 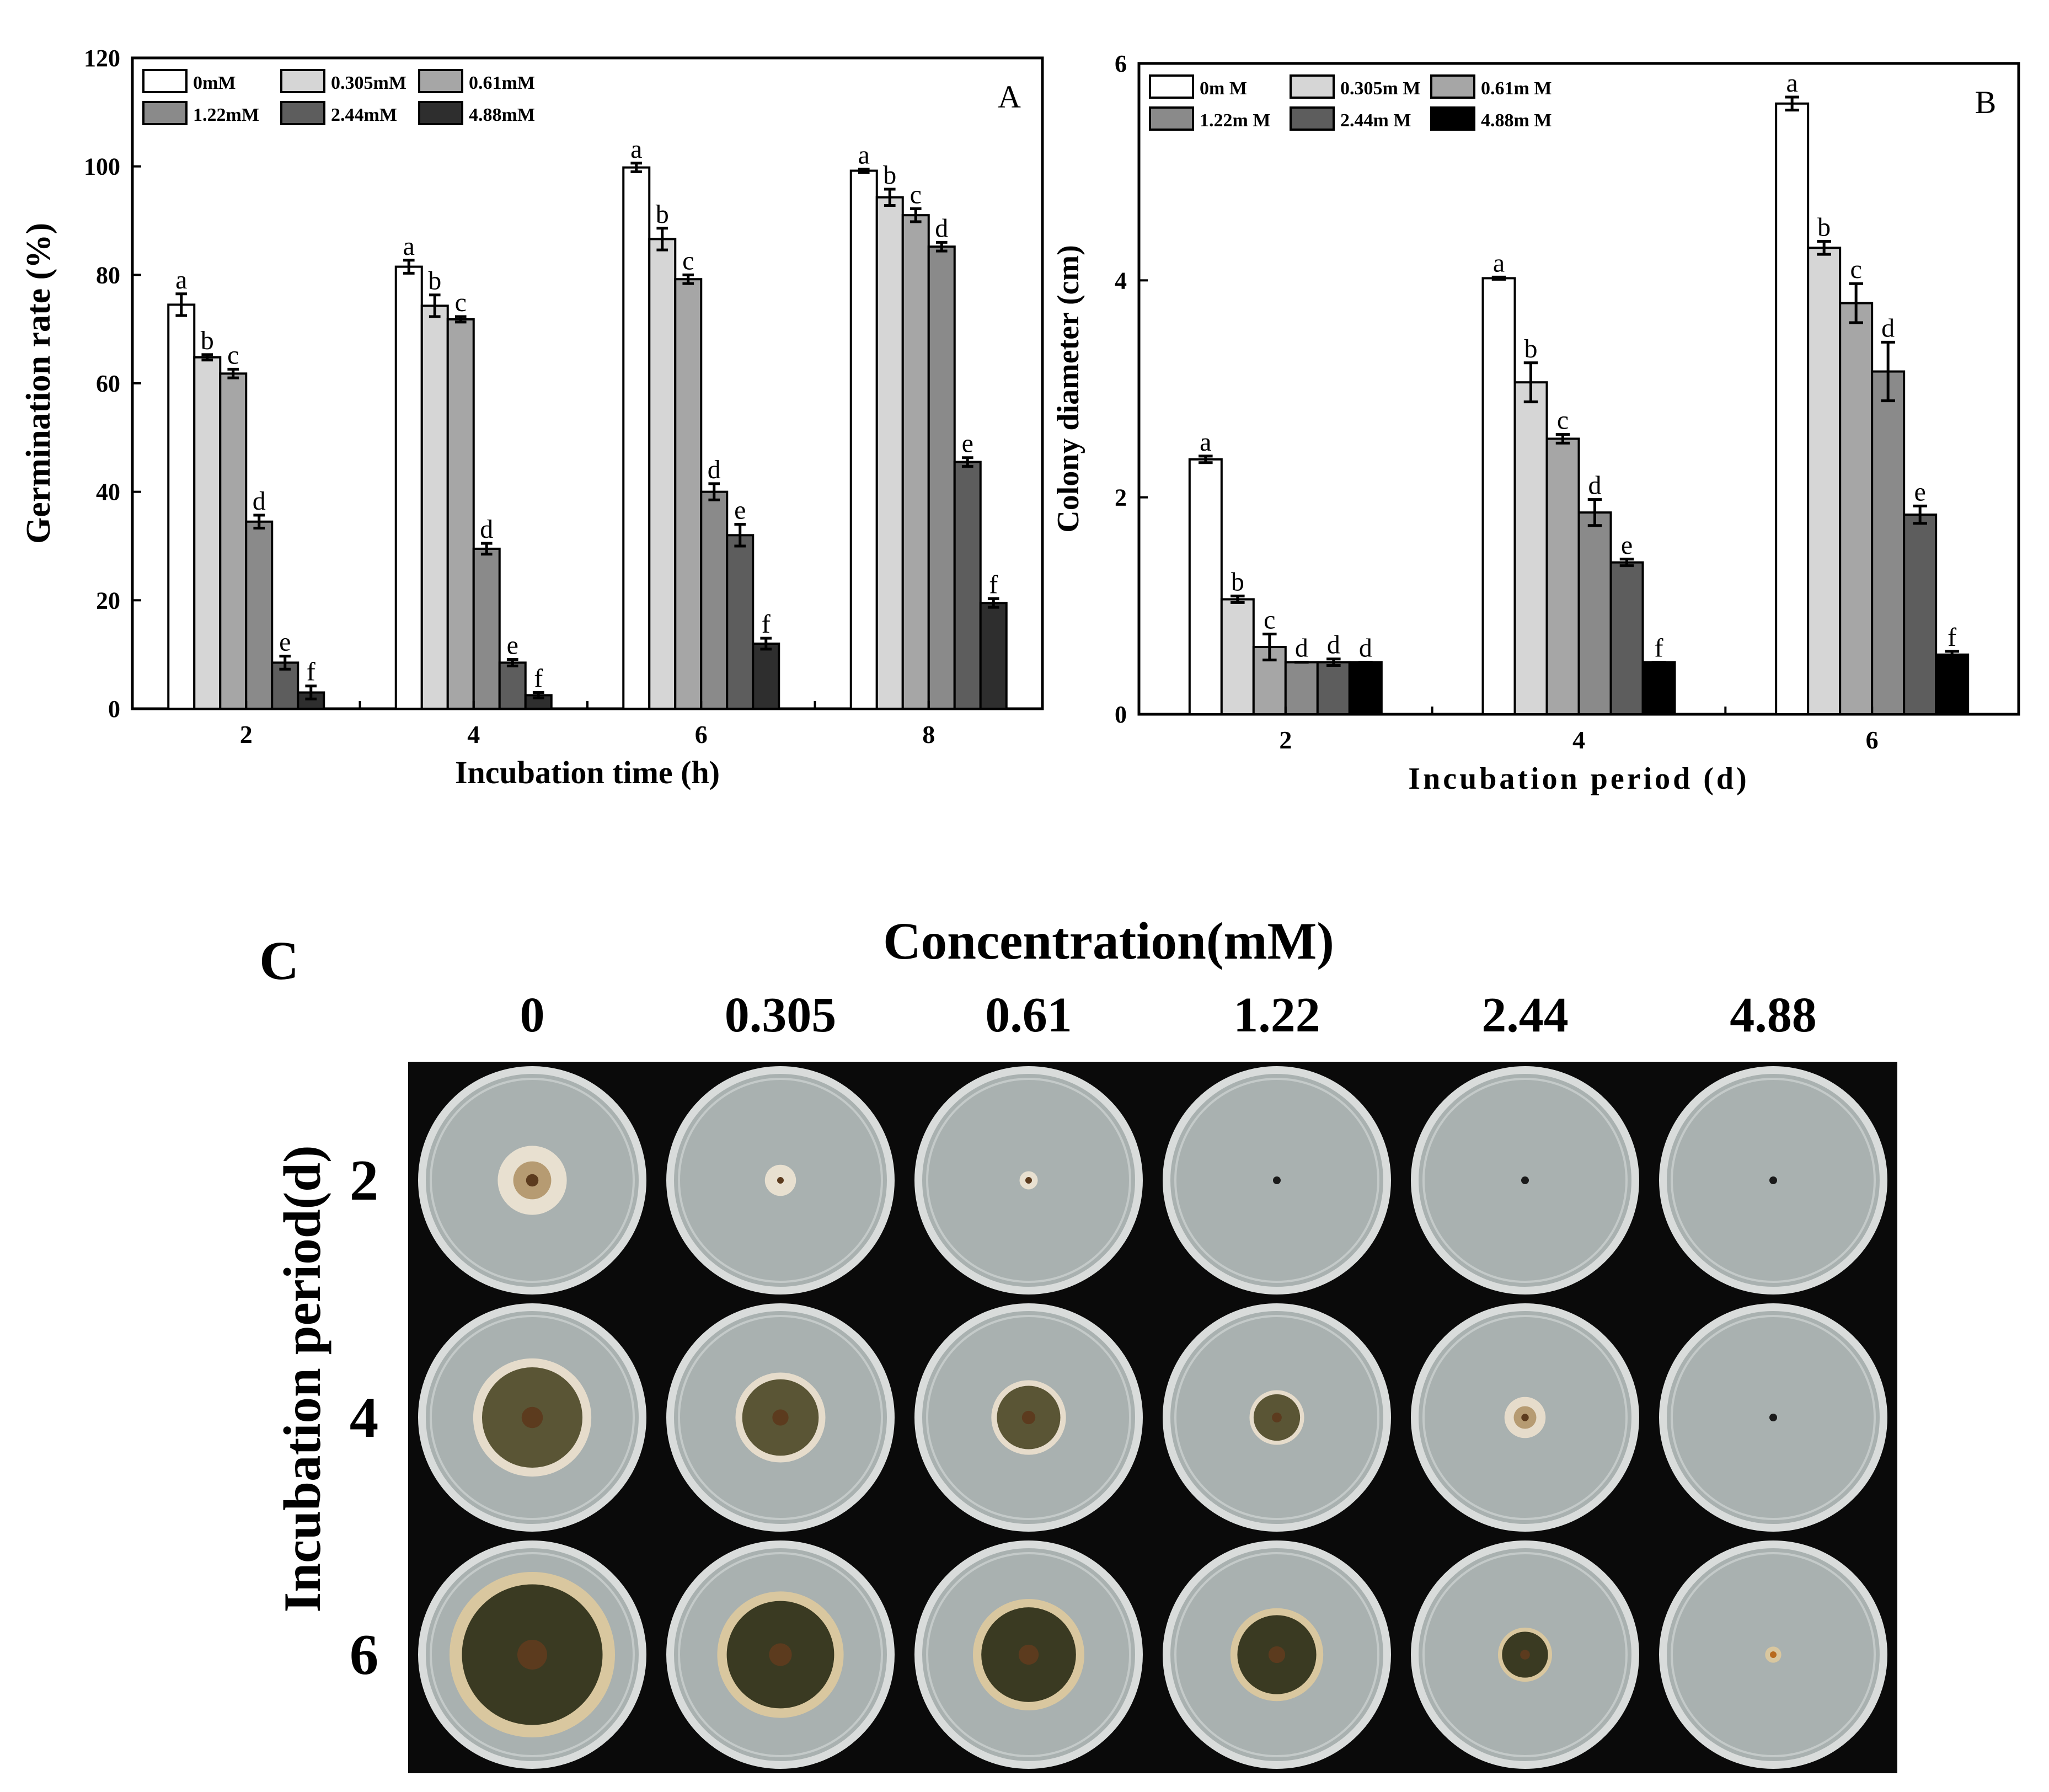 What do you see at coordinates (1223, 88) in the screenshot?
I see `legend-entry: 0m M` at bounding box center [1223, 88].